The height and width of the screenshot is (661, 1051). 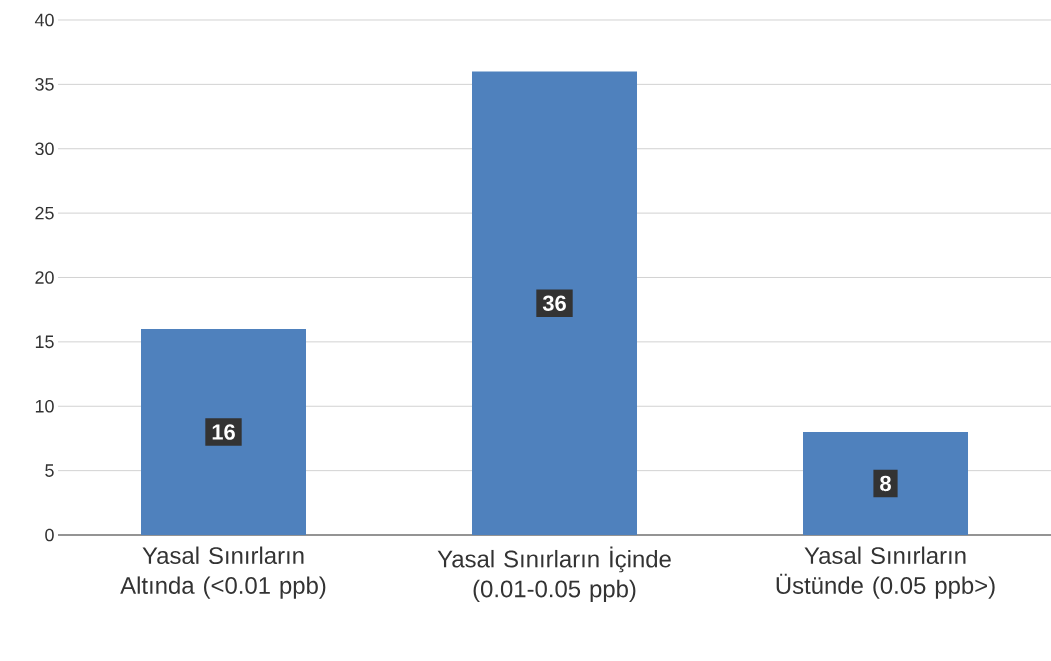 What do you see at coordinates (554, 574) in the screenshot?
I see `x-tick-label: Yasal Sınırların İçinde (0.01-0.05 ppb)` at bounding box center [554, 574].